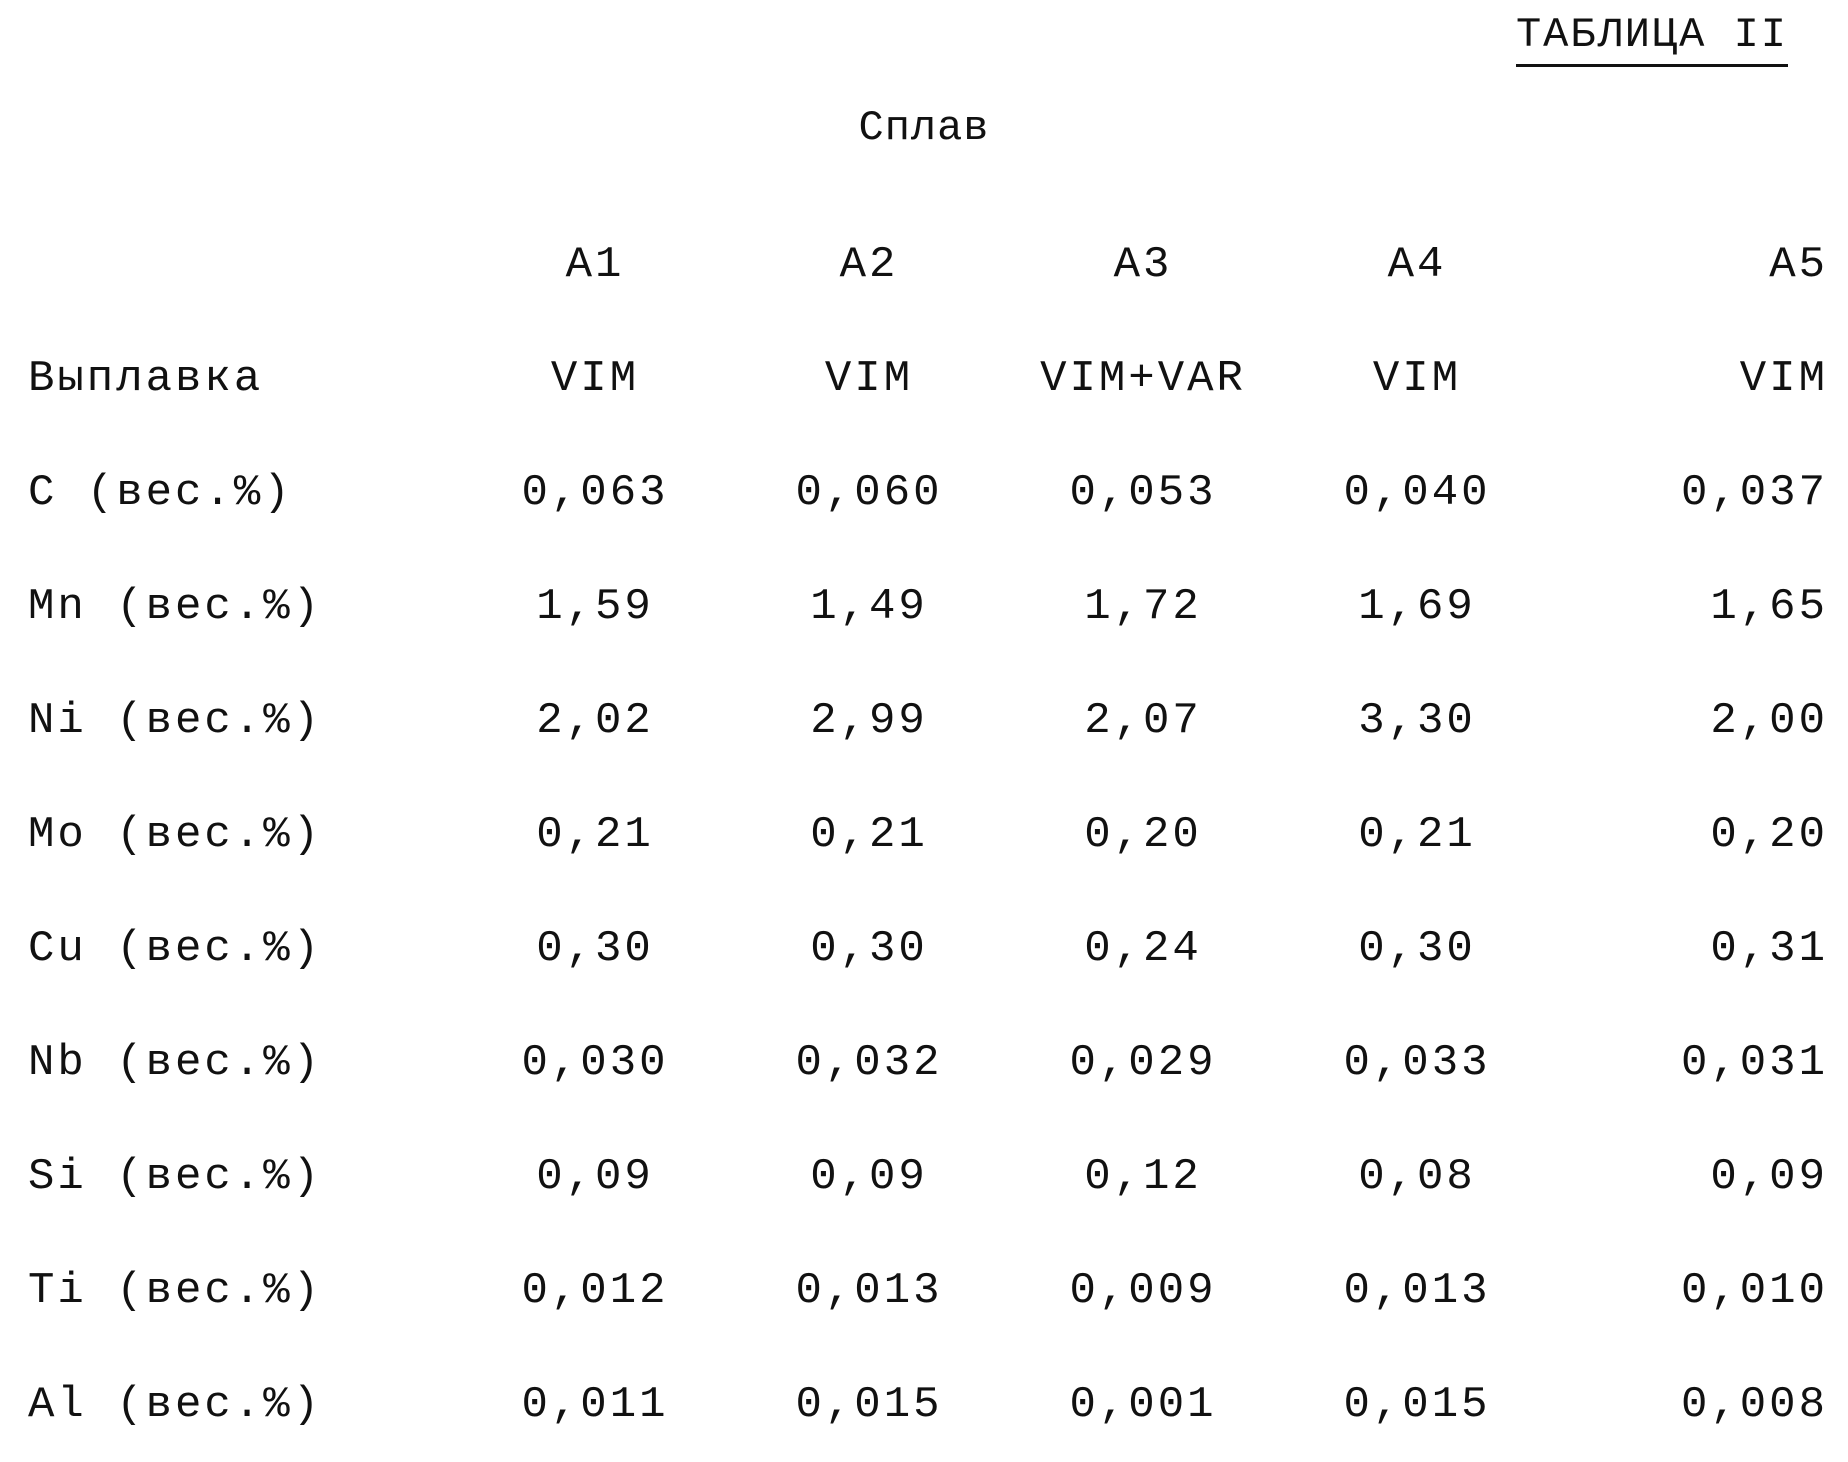 The width and height of the screenshot is (1848, 1462). I want to click on table-cell: 0,053, so click(1143, 493).